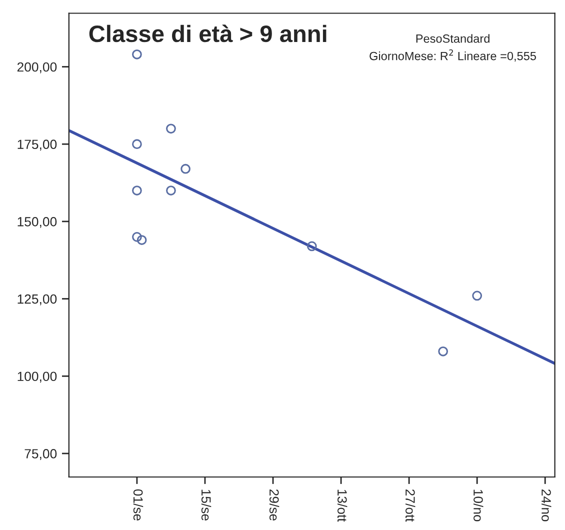  Describe the element at coordinates (274, 504) in the screenshot. I see `x-tick-label: 29/se` at that location.